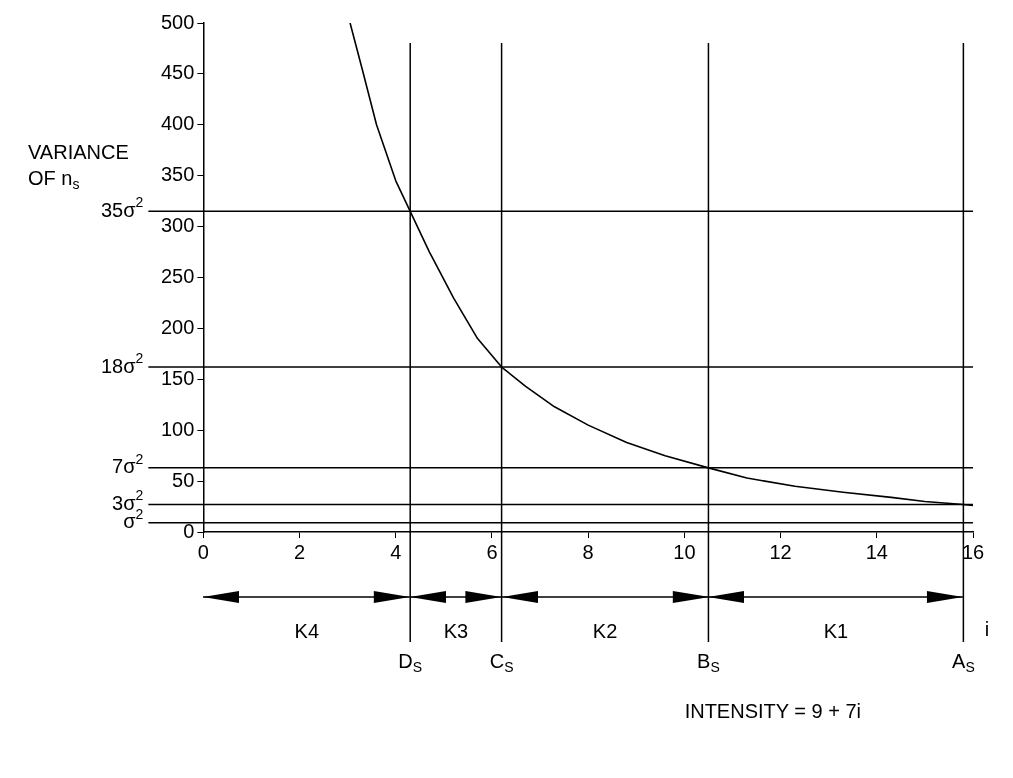 The image size is (1013, 778). I want to click on x-tick-label: 8, so click(588, 551).